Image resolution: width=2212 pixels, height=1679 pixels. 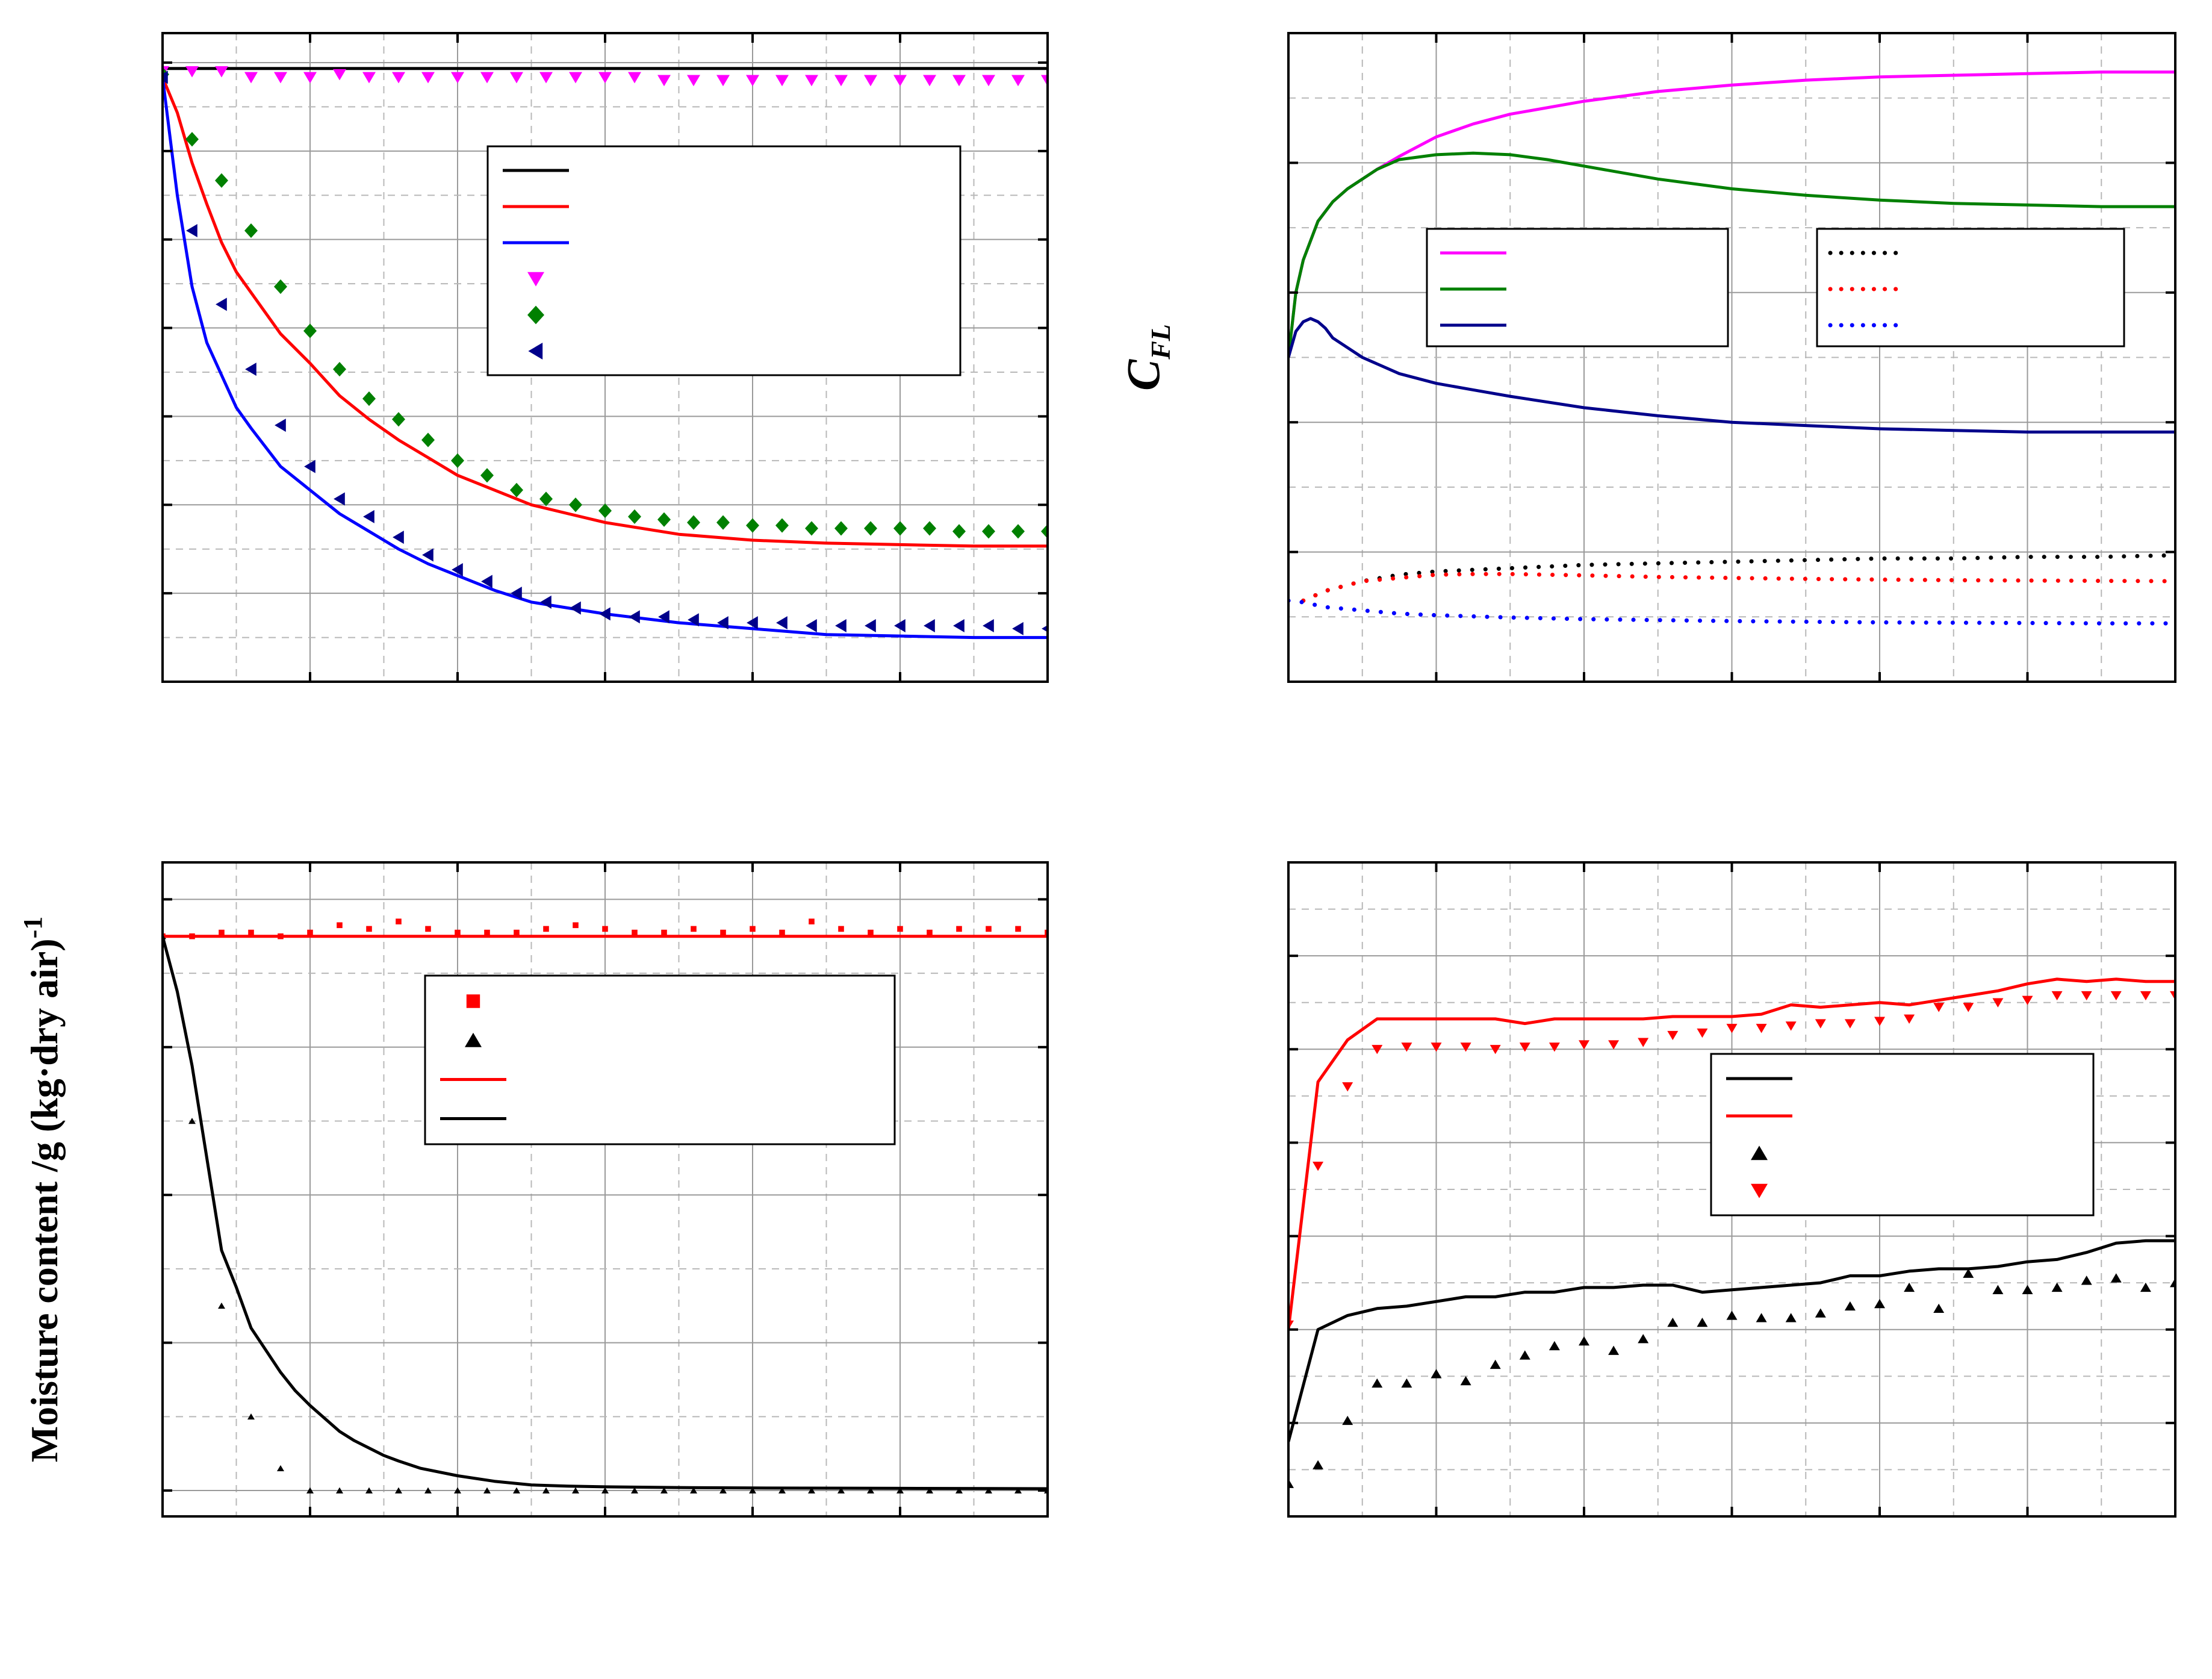 I want to click on series-inlet-of-cold-fluid-simulation-line, so click(x=605, y=358).